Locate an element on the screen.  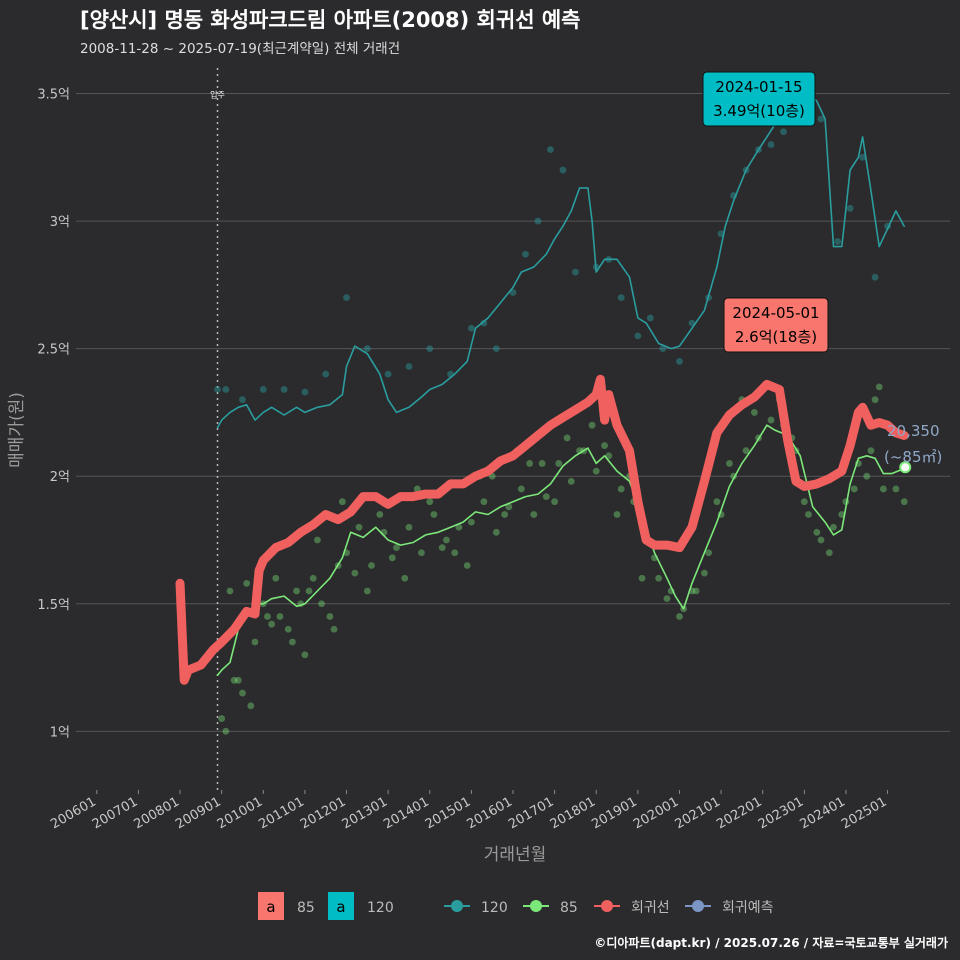
x-tick-label: 201601 is located at coordinates (490, 813).